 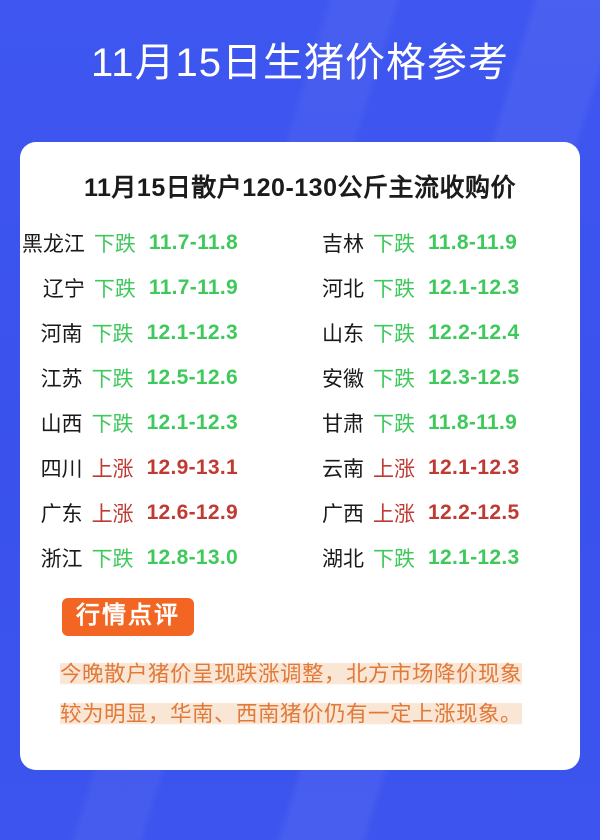 I want to click on price-range: 12.9-13.1, so click(x=192, y=467).